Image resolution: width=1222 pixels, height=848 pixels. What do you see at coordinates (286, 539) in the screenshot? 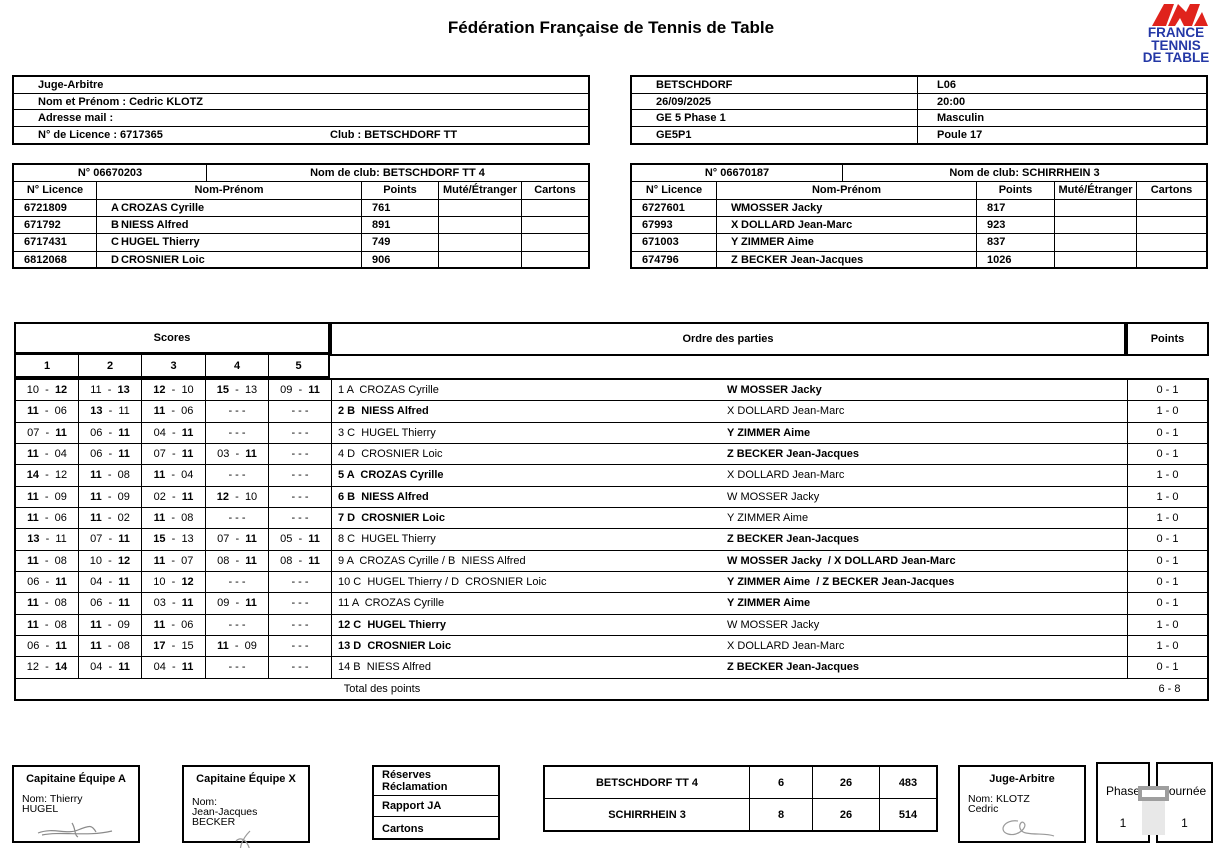
I see `score-home: 05` at bounding box center [286, 539].